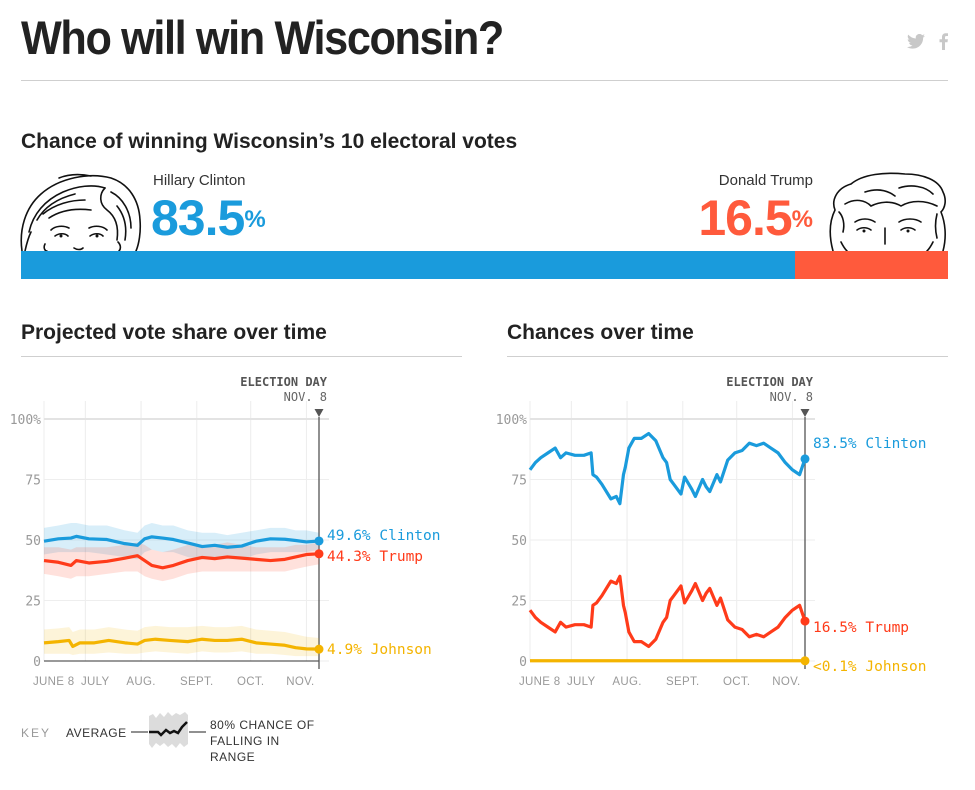  What do you see at coordinates (870, 444) in the screenshot?
I see `final-label-clinton: 83.5% Clinton` at bounding box center [870, 444].